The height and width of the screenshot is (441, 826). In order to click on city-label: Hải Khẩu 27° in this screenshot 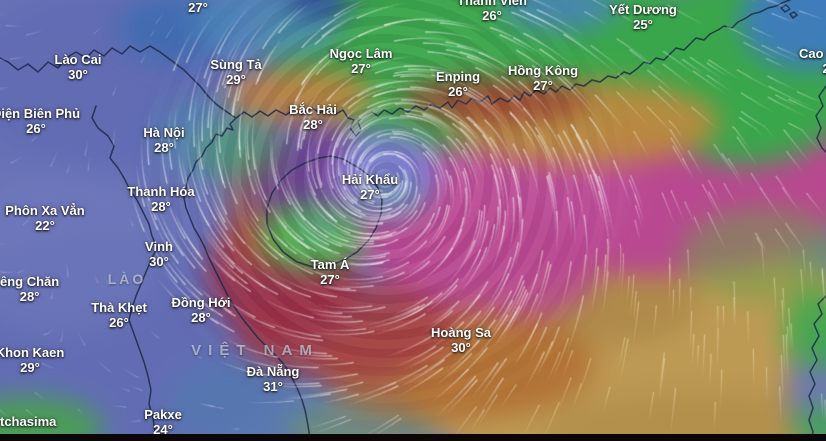, I will do `click(370, 187)`.